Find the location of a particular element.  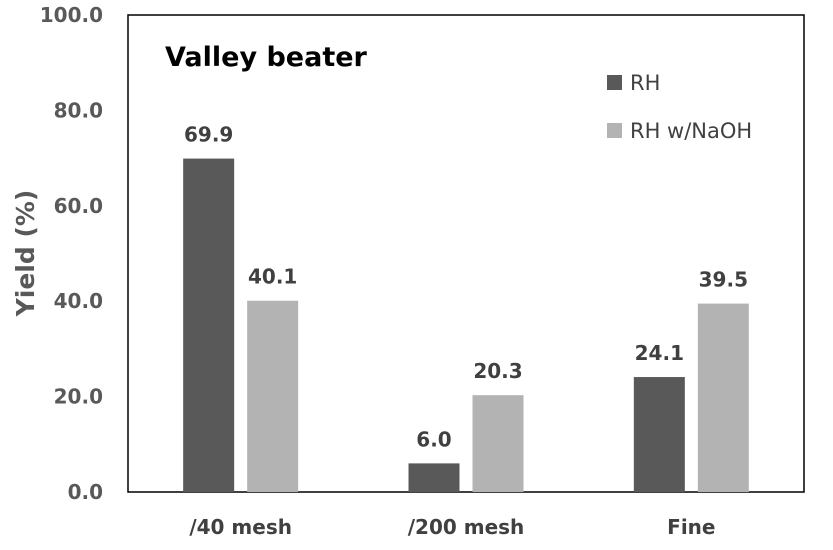

y-tick-label: 20.0 is located at coordinates (78, 397).